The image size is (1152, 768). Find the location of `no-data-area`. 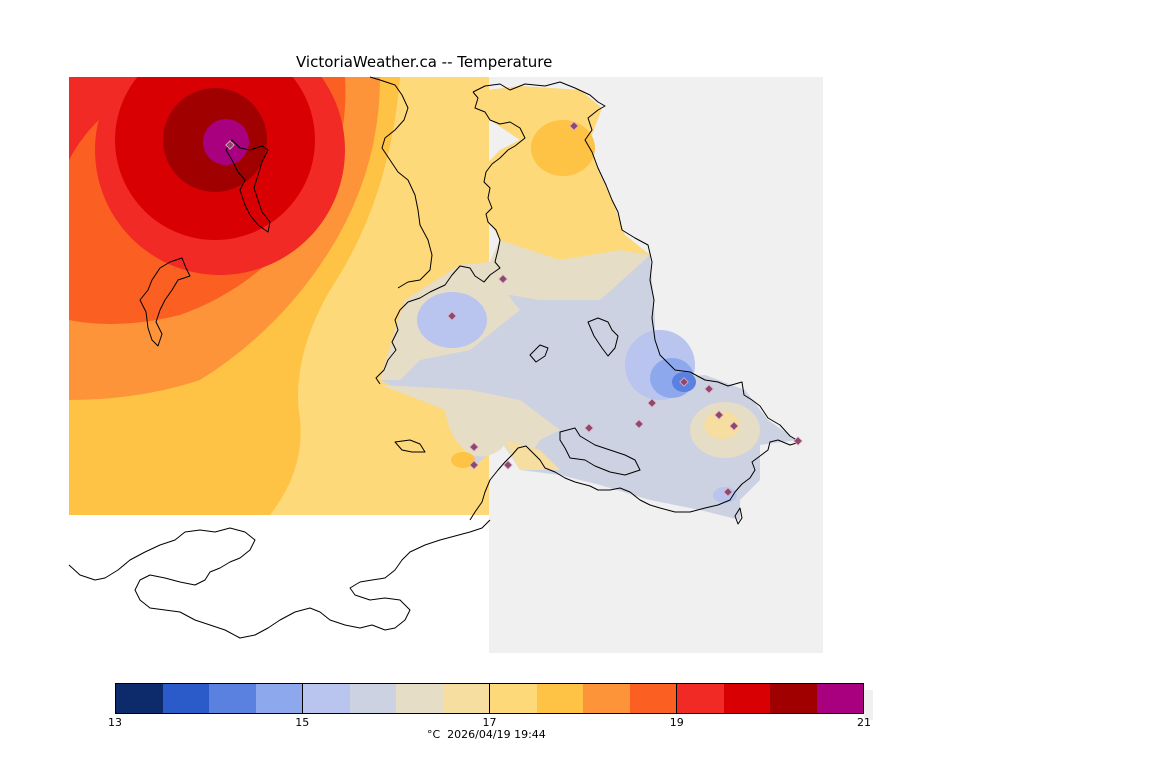

no-data-area is located at coordinates (279, 584).